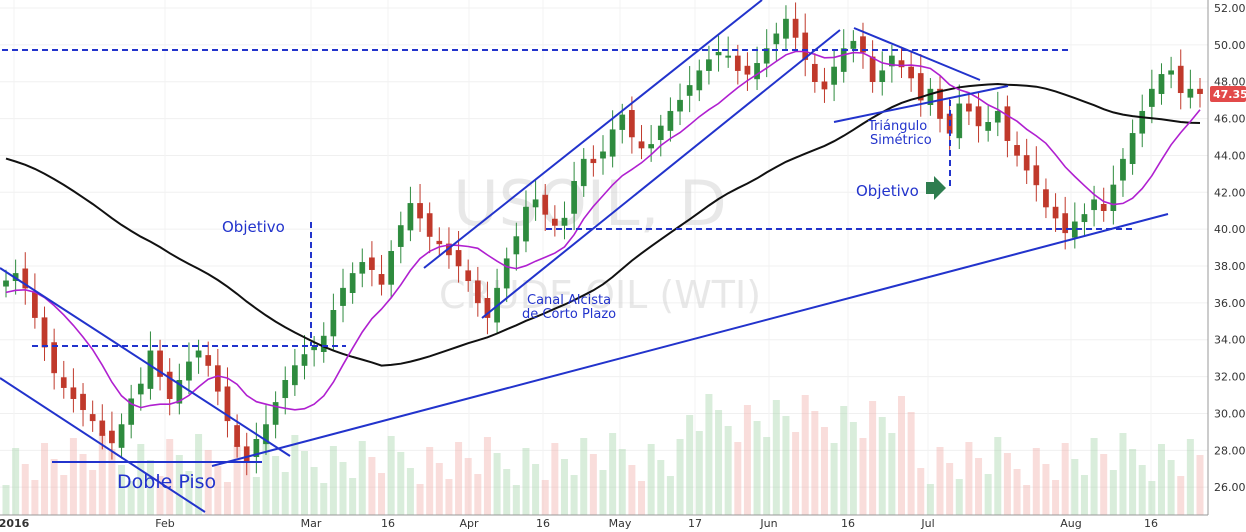  What do you see at coordinates (1230, 413) in the screenshot?
I see `y-tick-label: 30.00` at bounding box center [1230, 413].